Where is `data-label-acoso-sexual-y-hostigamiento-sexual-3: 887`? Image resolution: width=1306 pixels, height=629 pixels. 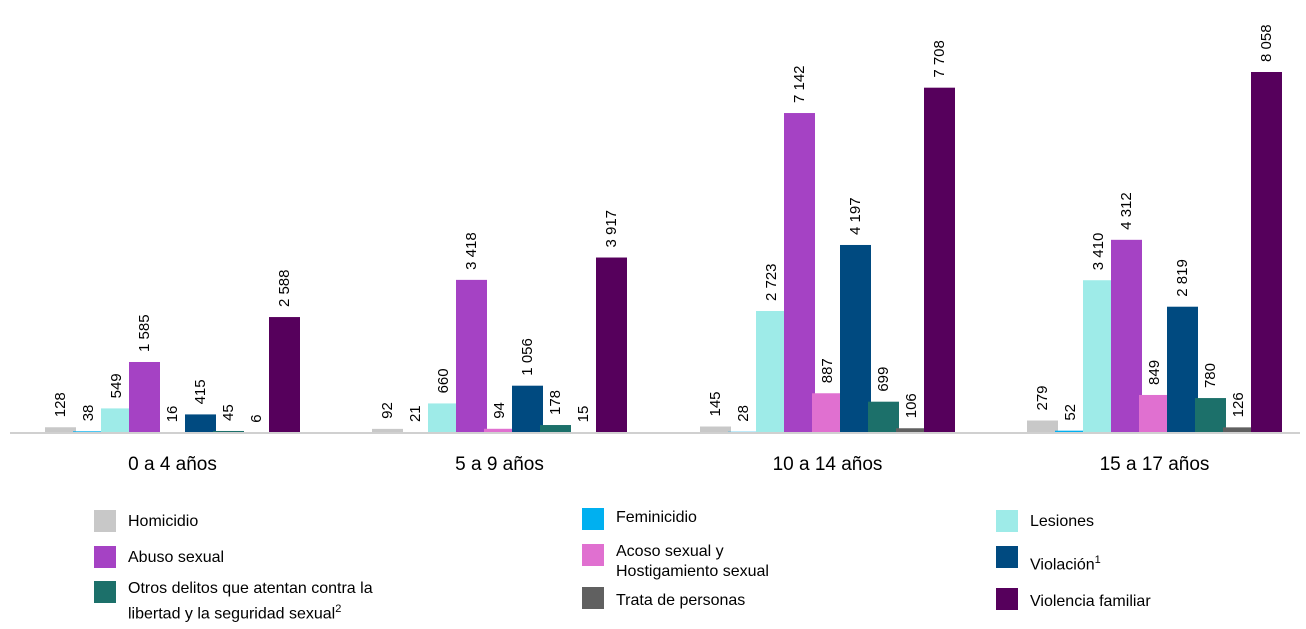
data-label-acoso-sexual-y-hostigamiento-sexual-3: 887 is located at coordinates (827, 370).